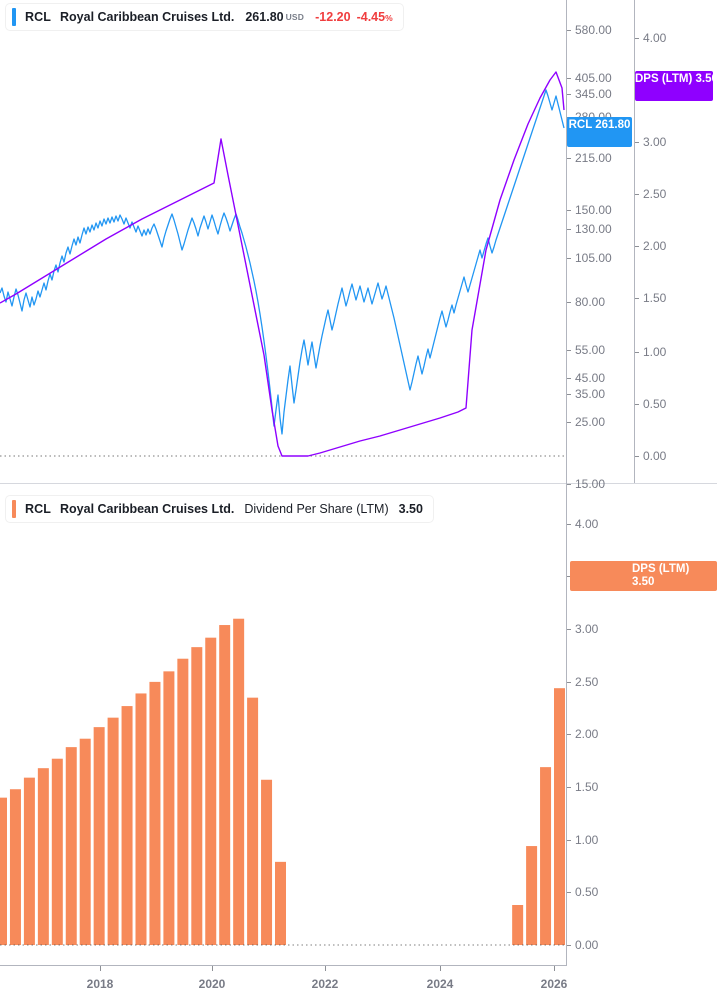  I want to click on dps-badge-main: DPS (LTM) 3.50, so click(676, 86).